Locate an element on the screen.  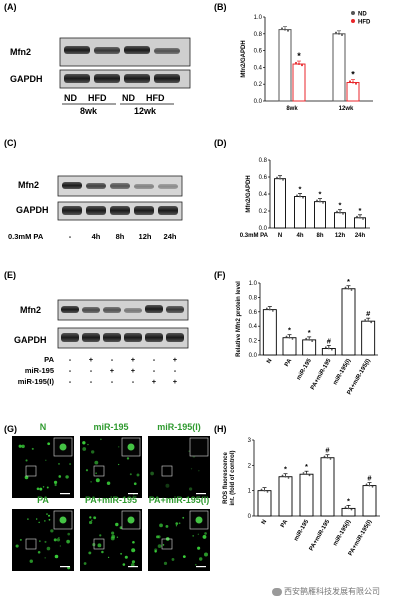
y-tick-label: 0.2 is located at coordinates (253, 342).